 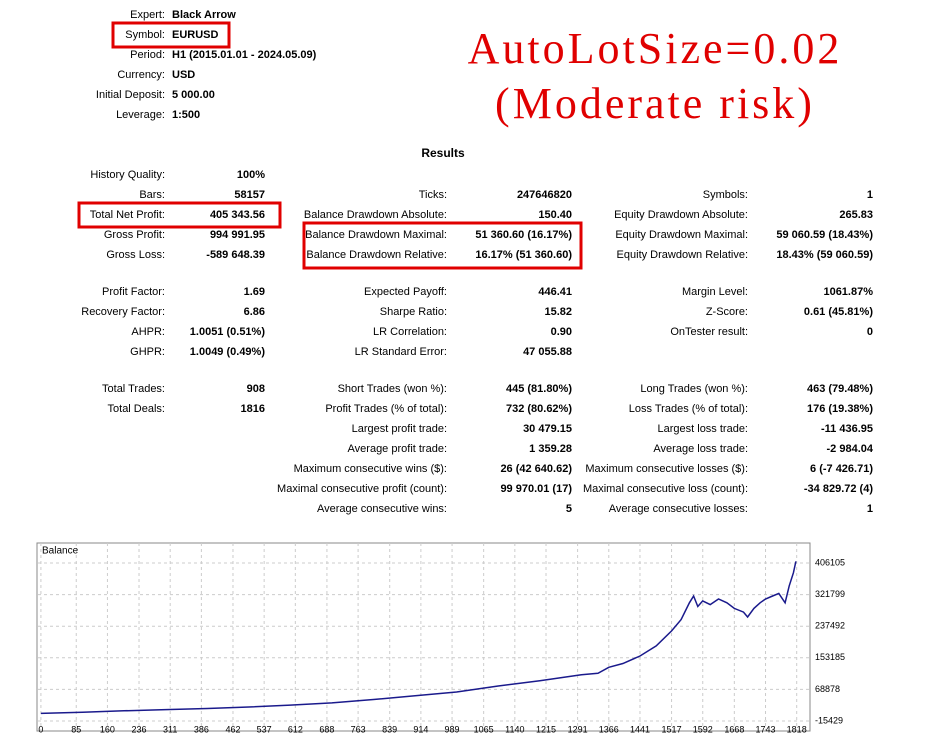 I want to click on x-tick-label: 1140, so click(x=514, y=729).